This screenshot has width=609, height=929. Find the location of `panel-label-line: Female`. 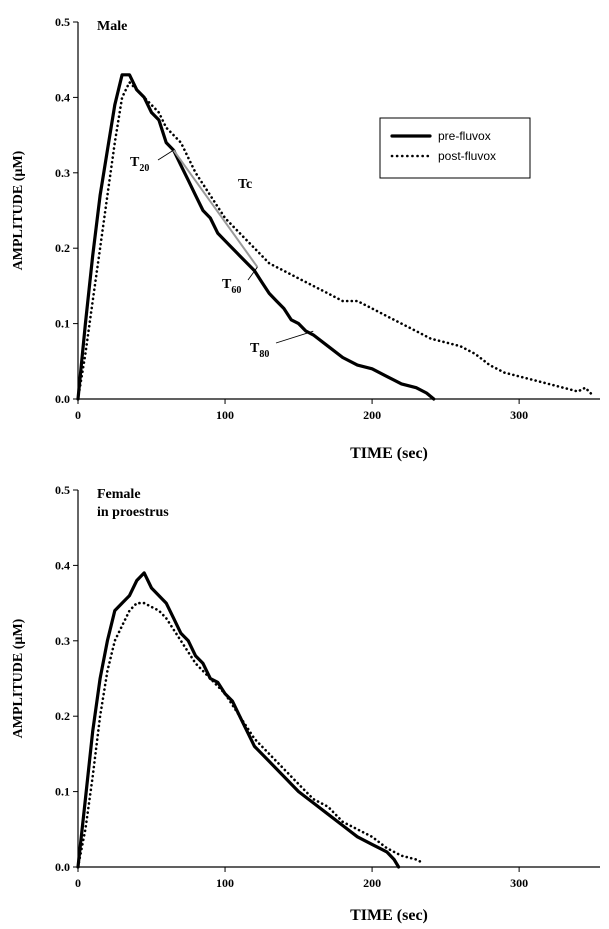

panel-label-line: Female is located at coordinates (119, 494).